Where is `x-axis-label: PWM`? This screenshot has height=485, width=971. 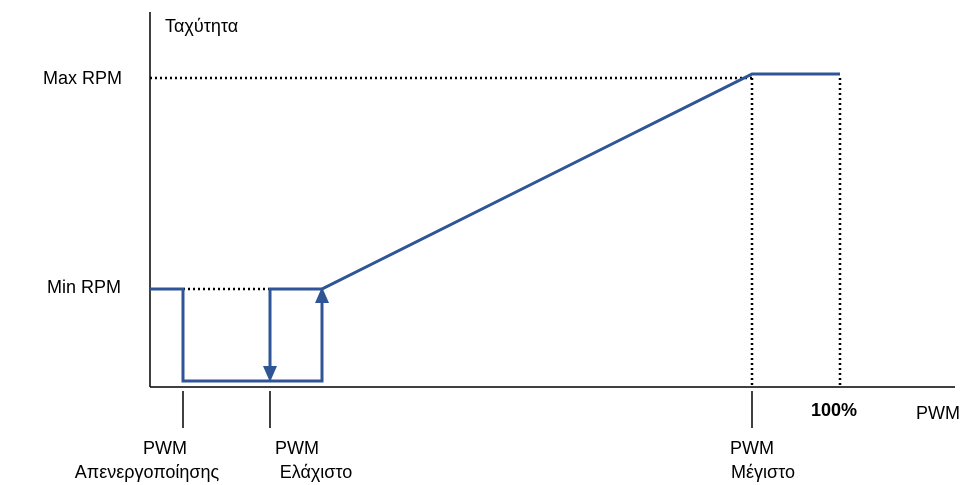
x-axis-label: PWM is located at coordinates (938, 413).